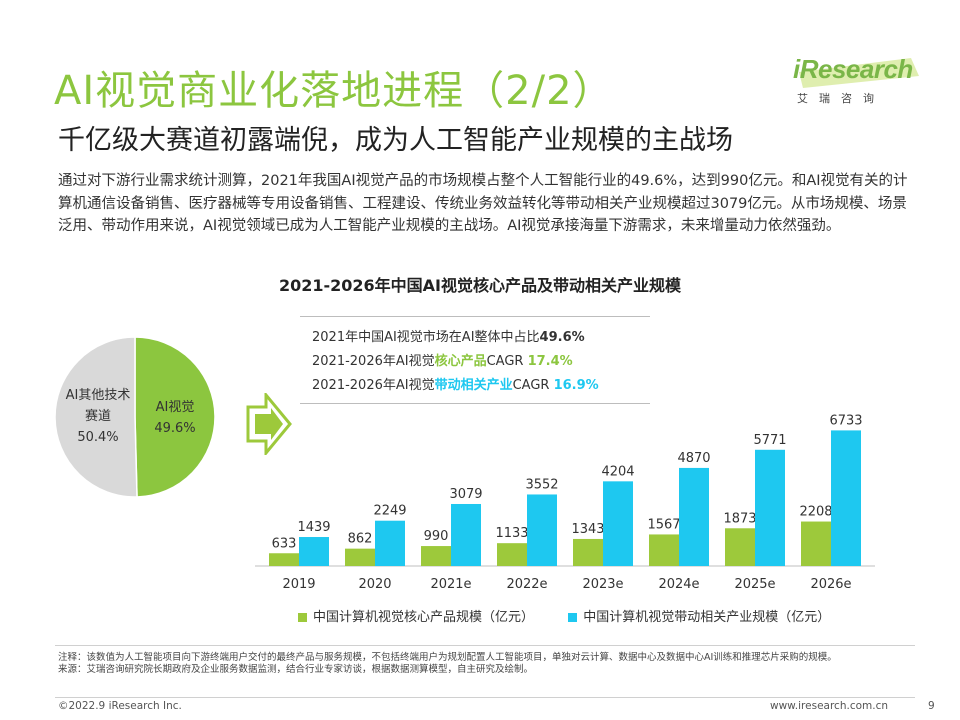  What do you see at coordinates (298, 584) in the screenshot?
I see `x-tick-2019: 2019` at bounding box center [298, 584].